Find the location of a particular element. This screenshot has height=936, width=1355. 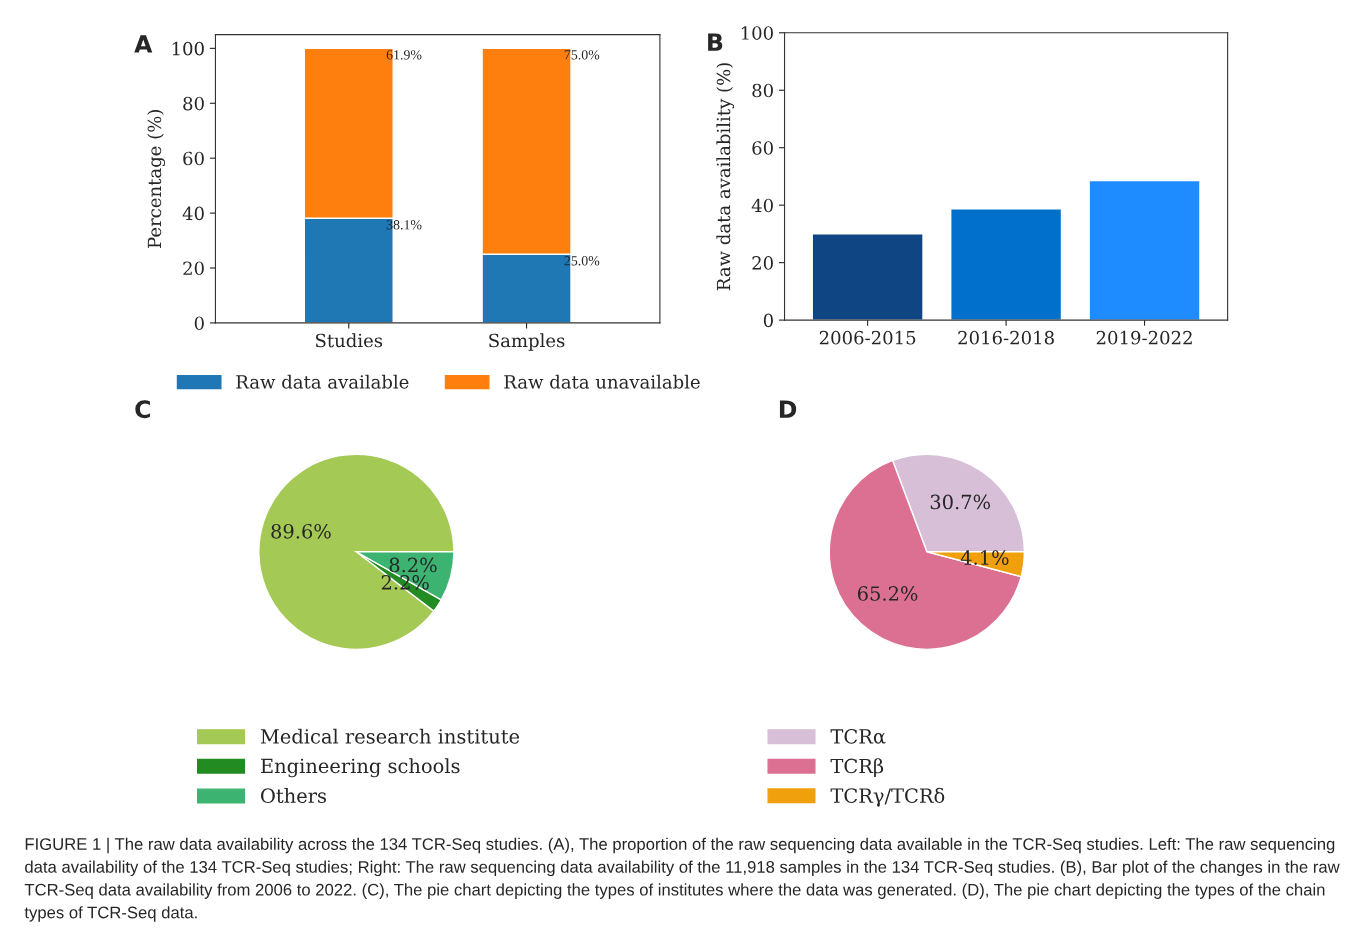

x-tick-label: 2019-2022 is located at coordinates (1144, 337).